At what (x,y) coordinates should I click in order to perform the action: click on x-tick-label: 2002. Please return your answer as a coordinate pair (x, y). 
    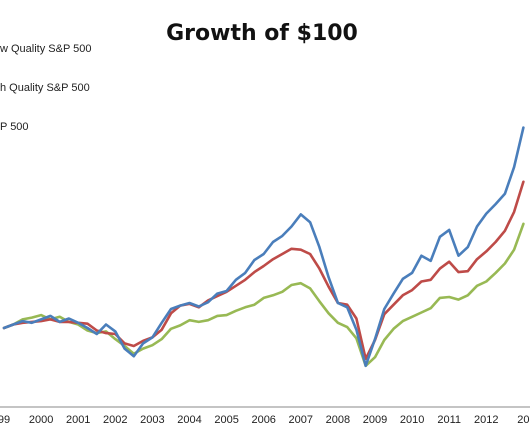
    Looking at the image, I should click on (115, 420).